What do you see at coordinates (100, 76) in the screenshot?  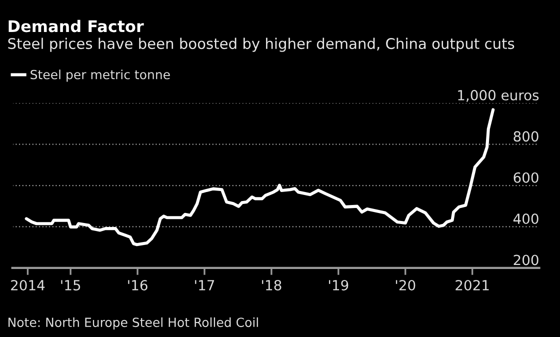 I see `legend-label: Steel per metric tonne` at bounding box center [100, 76].